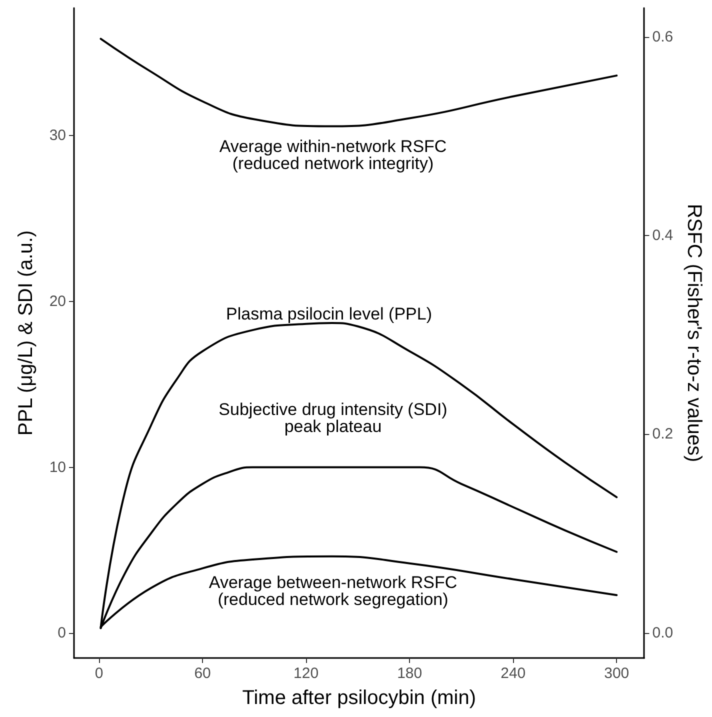 The image size is (712, 717). Describe the element at coordinates (57, 135) in the screenshot. I see `y-tick-label: 30` at that location.